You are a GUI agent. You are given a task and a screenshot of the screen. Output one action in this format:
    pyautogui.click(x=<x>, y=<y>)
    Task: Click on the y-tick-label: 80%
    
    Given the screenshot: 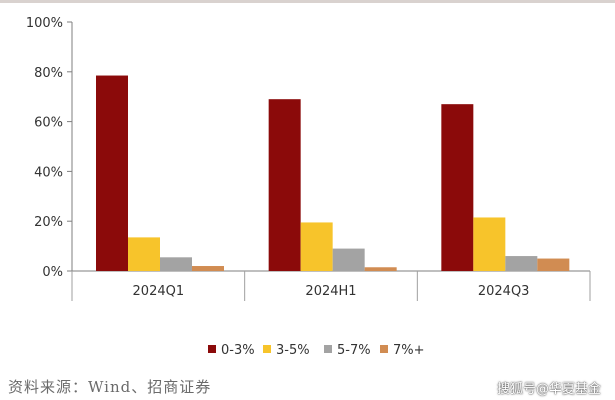 What is the action you would take?
    pyautogui.click(x=48, y=73)
    